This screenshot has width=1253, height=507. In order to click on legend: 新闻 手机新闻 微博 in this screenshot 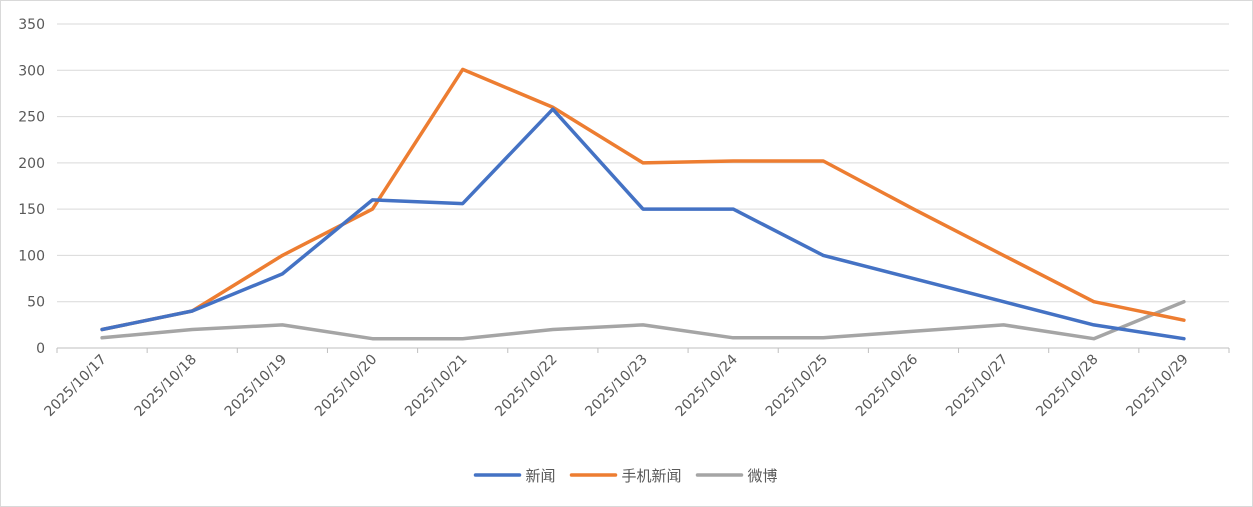, I will do `click(625, 476)`.